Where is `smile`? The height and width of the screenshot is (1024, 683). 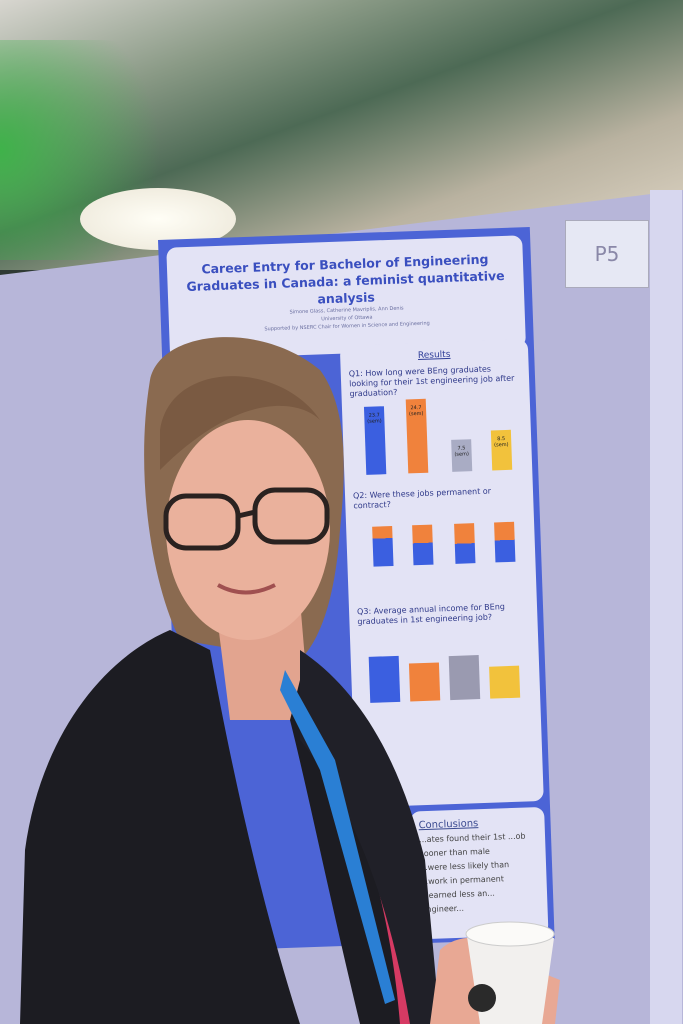
smile is located at coordinates (246, 589).